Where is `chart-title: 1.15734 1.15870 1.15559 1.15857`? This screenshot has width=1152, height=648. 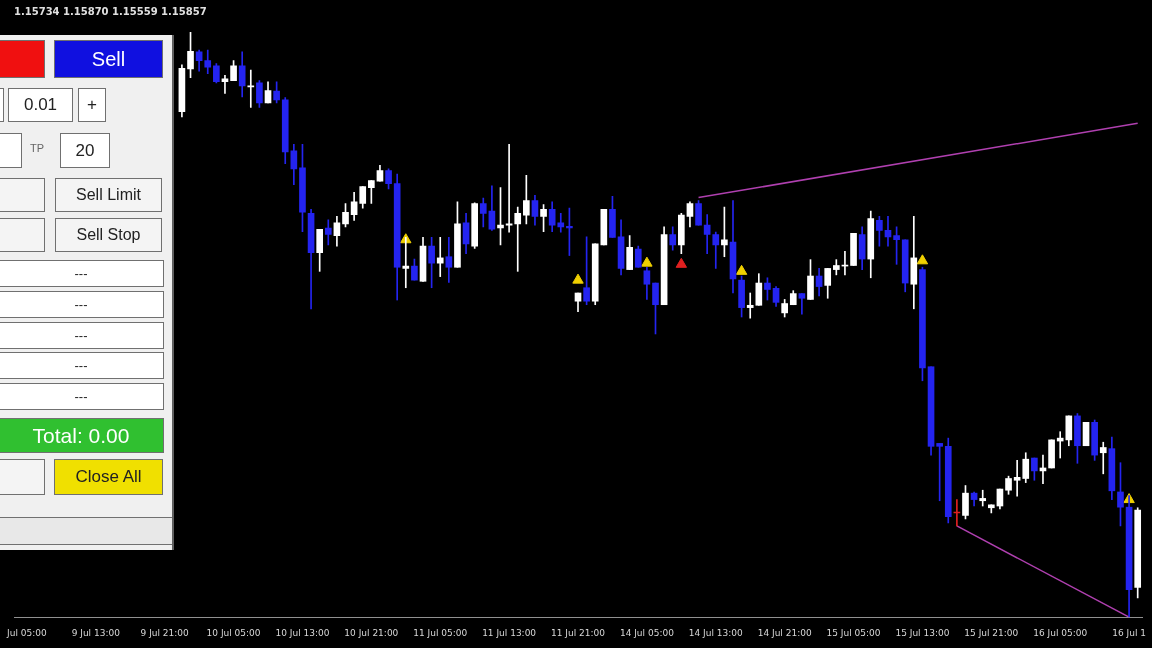 chart-title: 1.15734 1.15870 1.15559 1.15857 is located at coordinates (110, 11).